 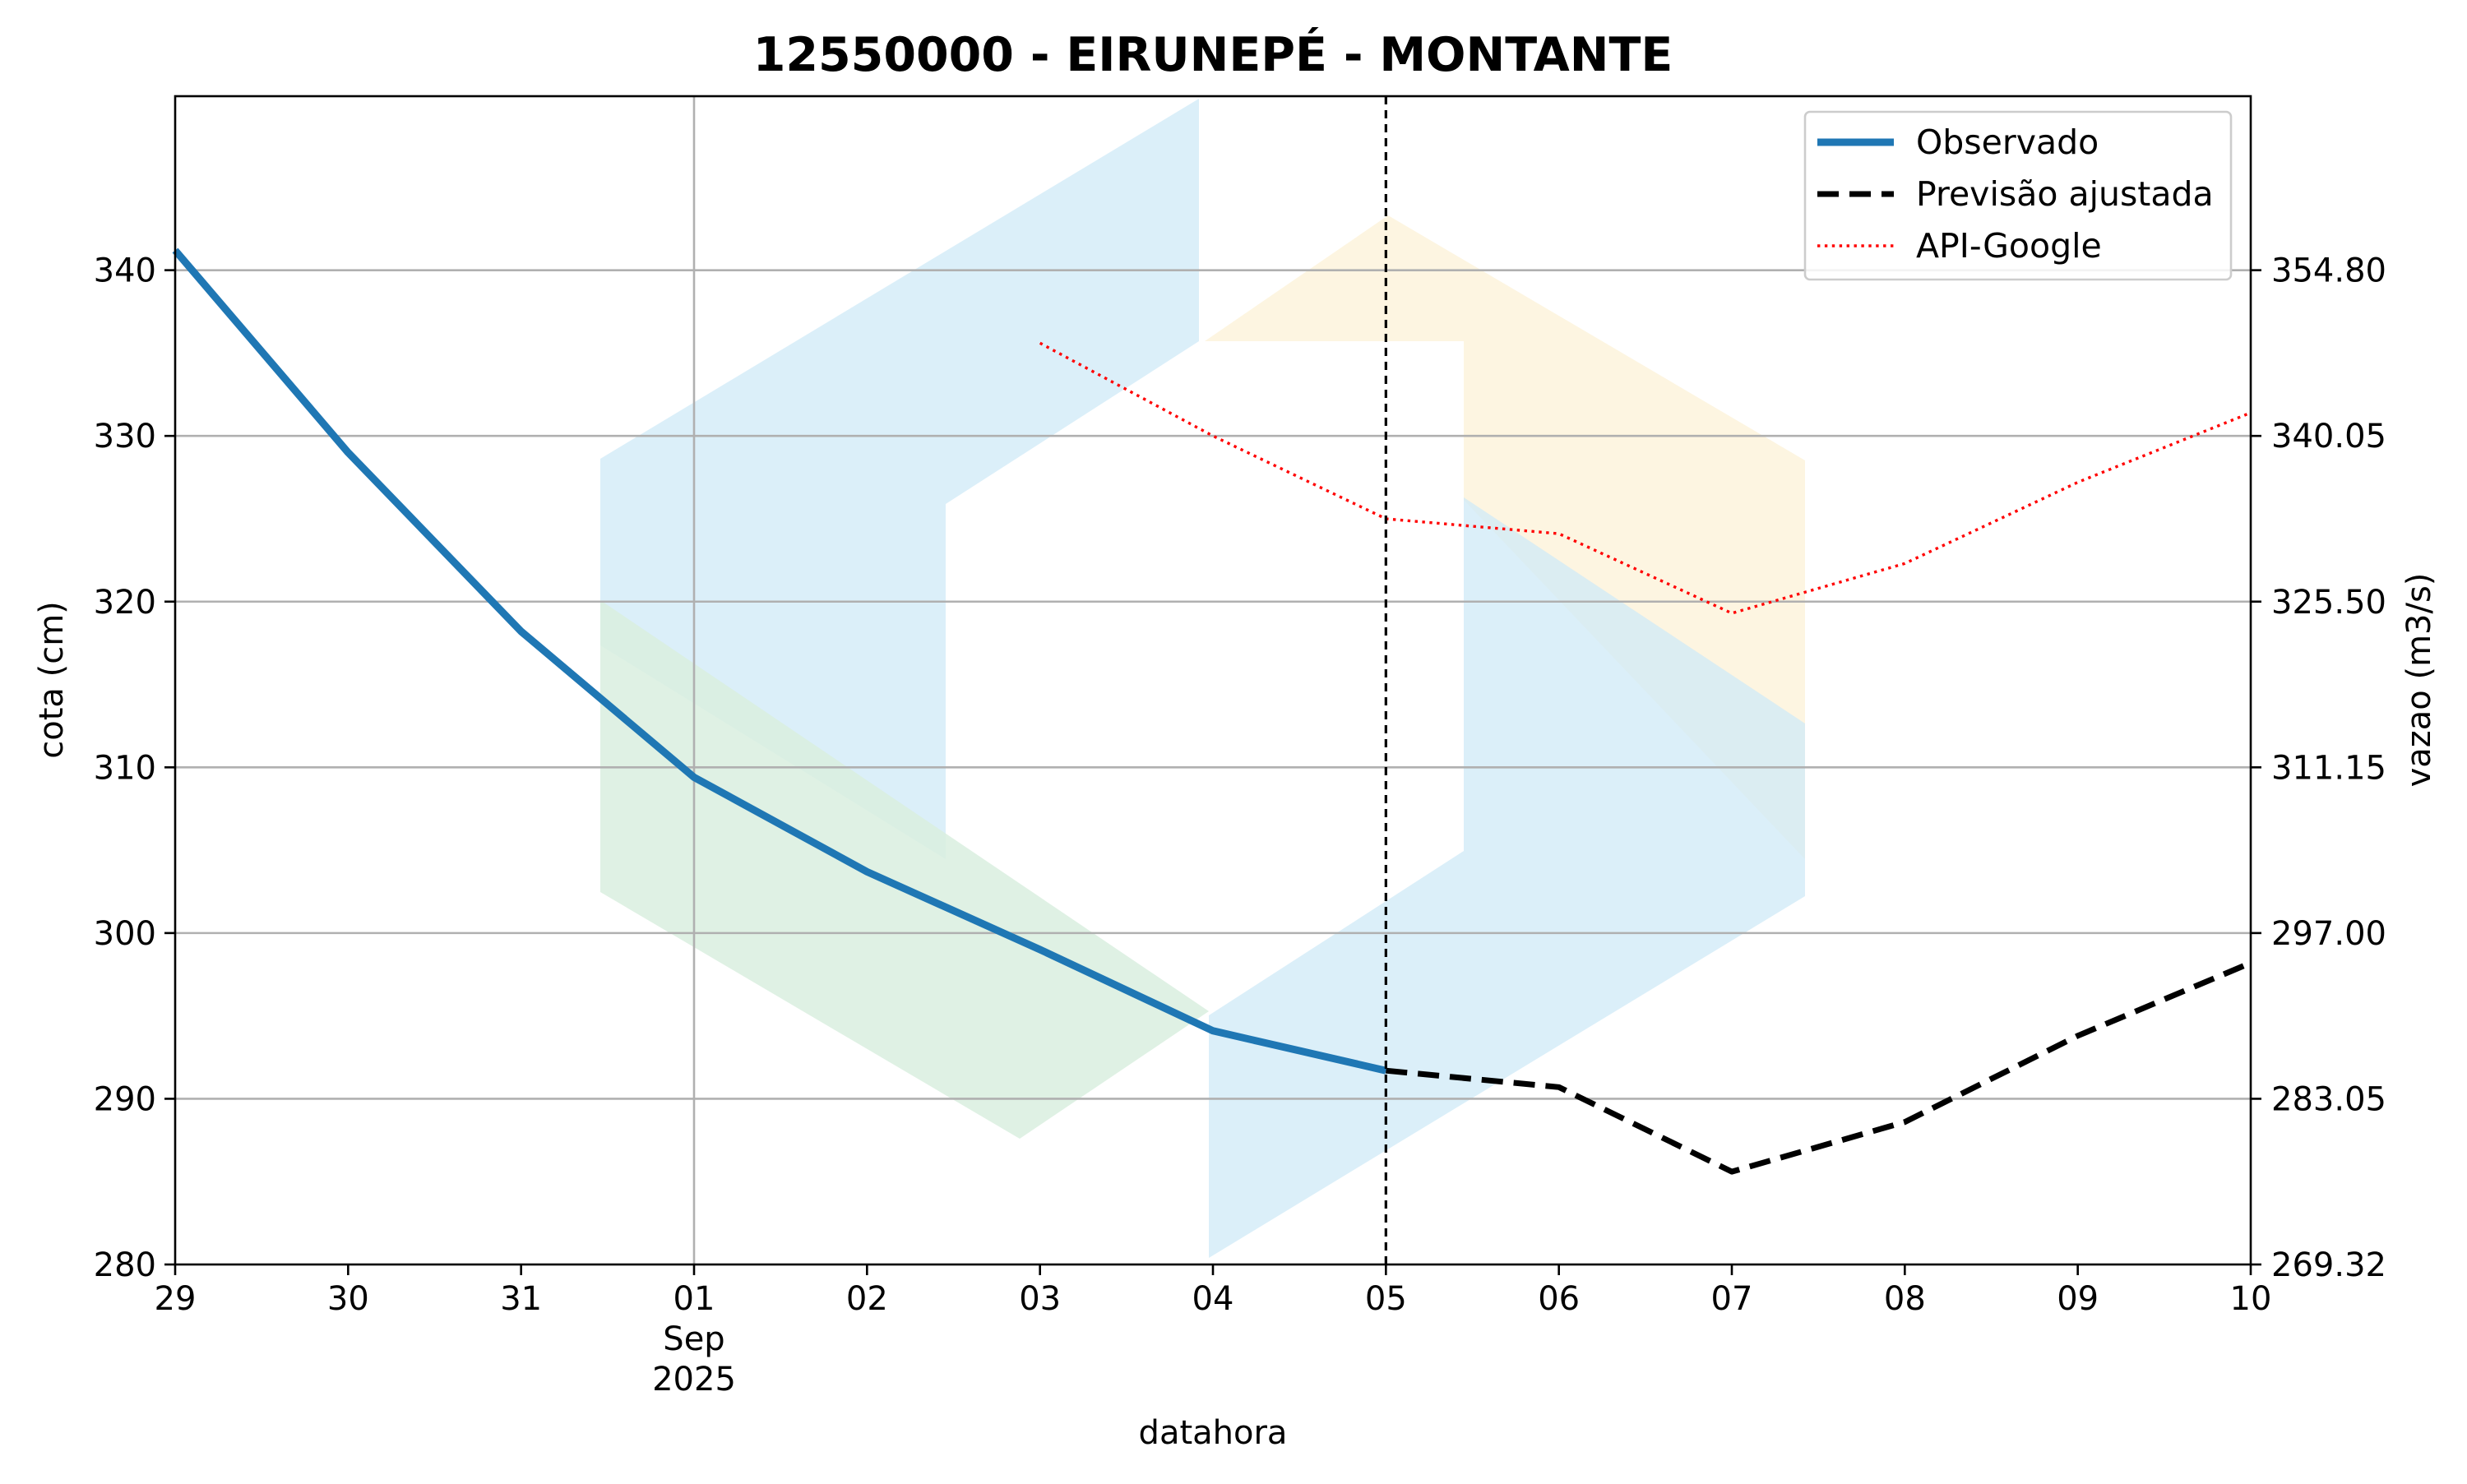 What do you see at coordinates (125, 934) in the screenshot?
I see `y-left-tick-label: 300` at bounding box center [125, 934].